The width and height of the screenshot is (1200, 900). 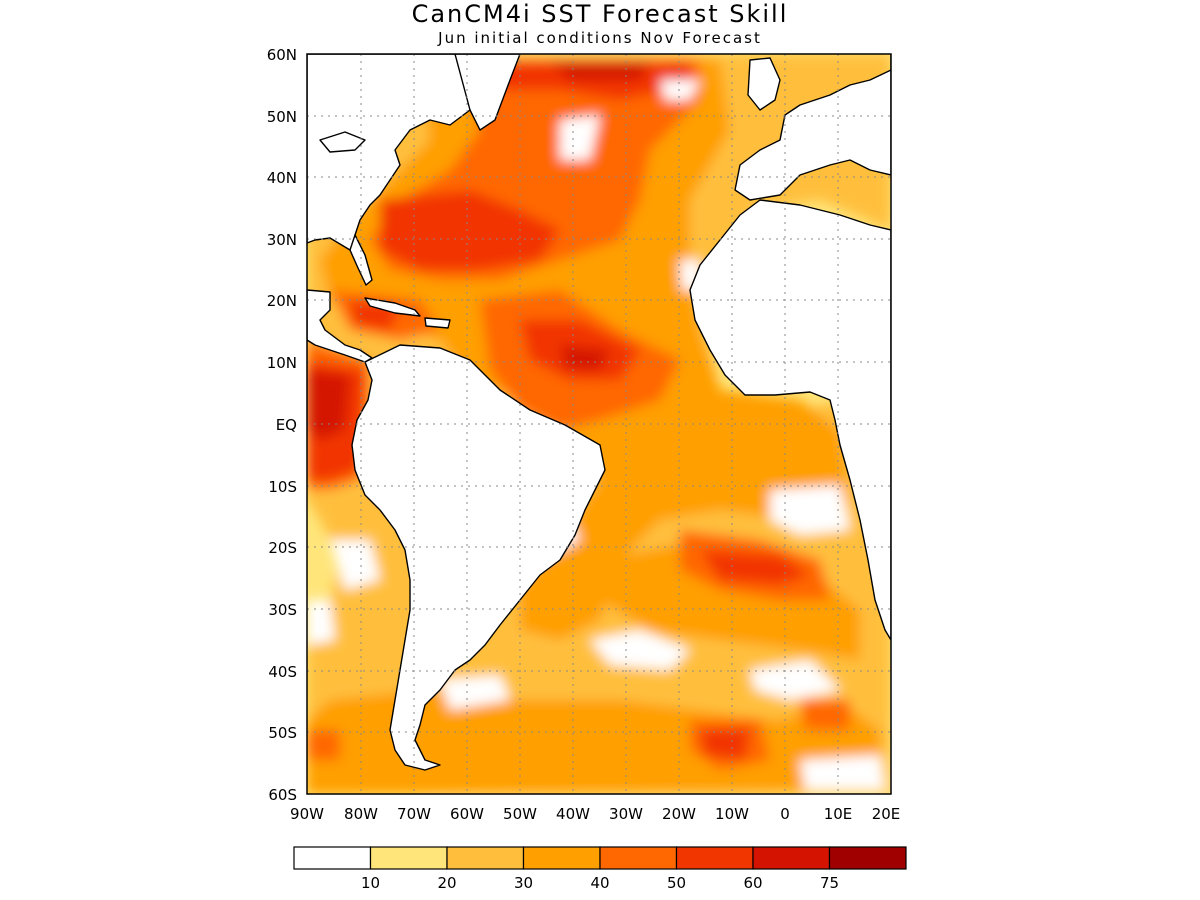 I want to click on lat-tick: 30S, so click(x=282, y=610).